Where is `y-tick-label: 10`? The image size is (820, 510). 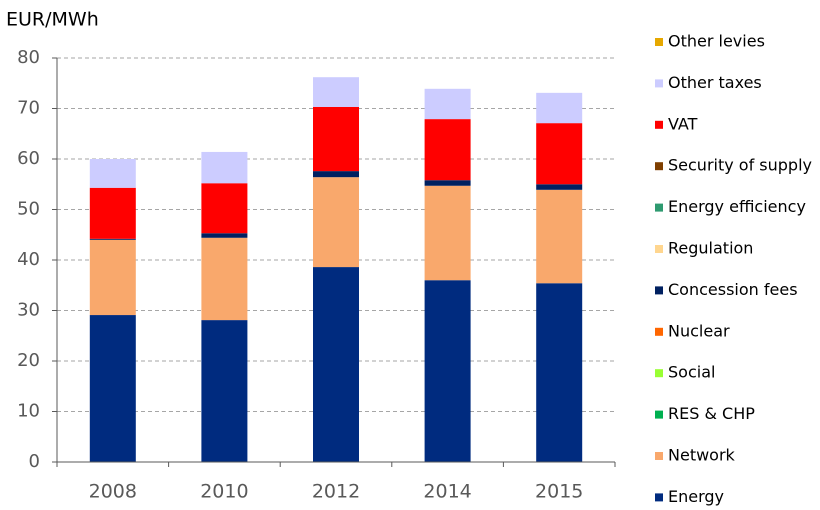 y-tick-label: 10 is located at coordinates (28, 411).